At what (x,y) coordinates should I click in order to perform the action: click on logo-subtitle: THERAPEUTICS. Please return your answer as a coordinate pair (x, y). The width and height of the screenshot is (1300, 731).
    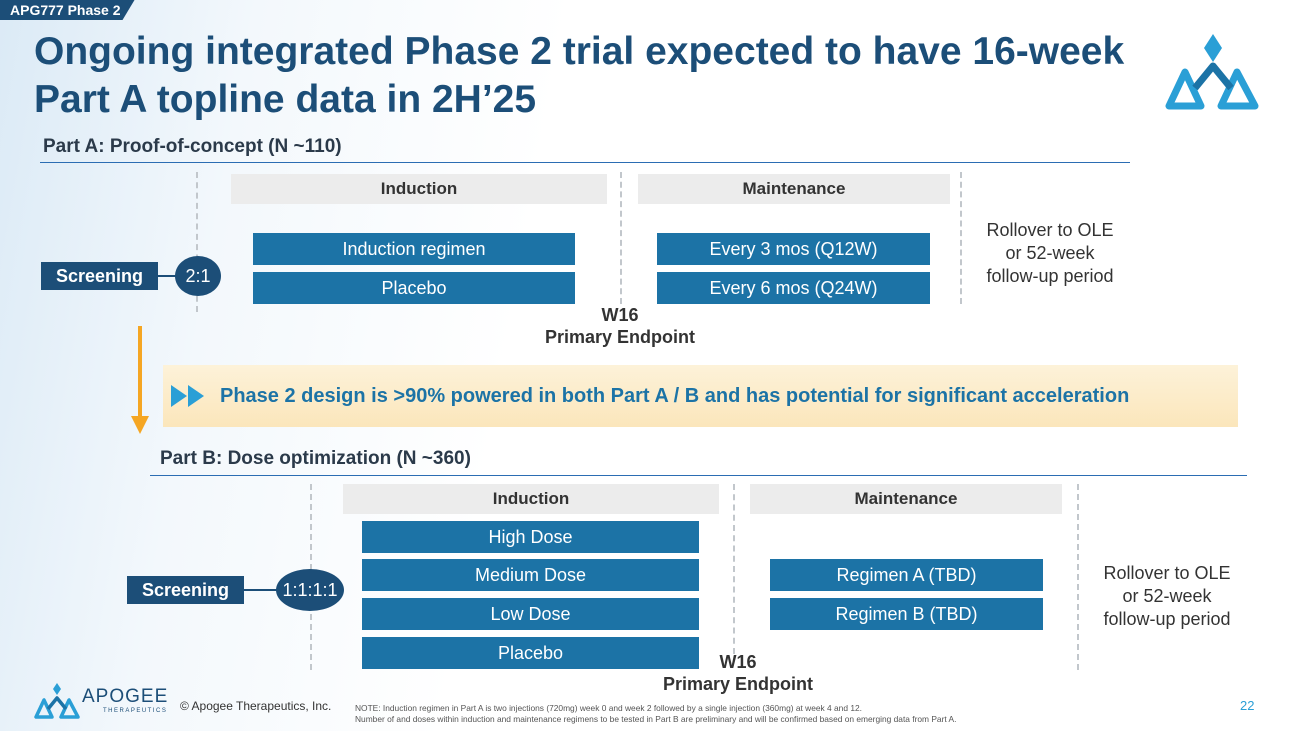
    Looking at the image, I should click on (135, 711).